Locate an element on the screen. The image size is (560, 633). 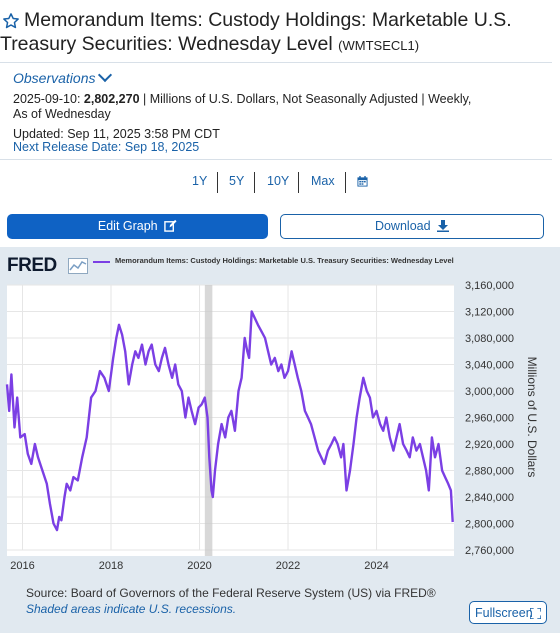
range-selector: 1Y 5Y 10Y Max is located at coordinates (280, 183).